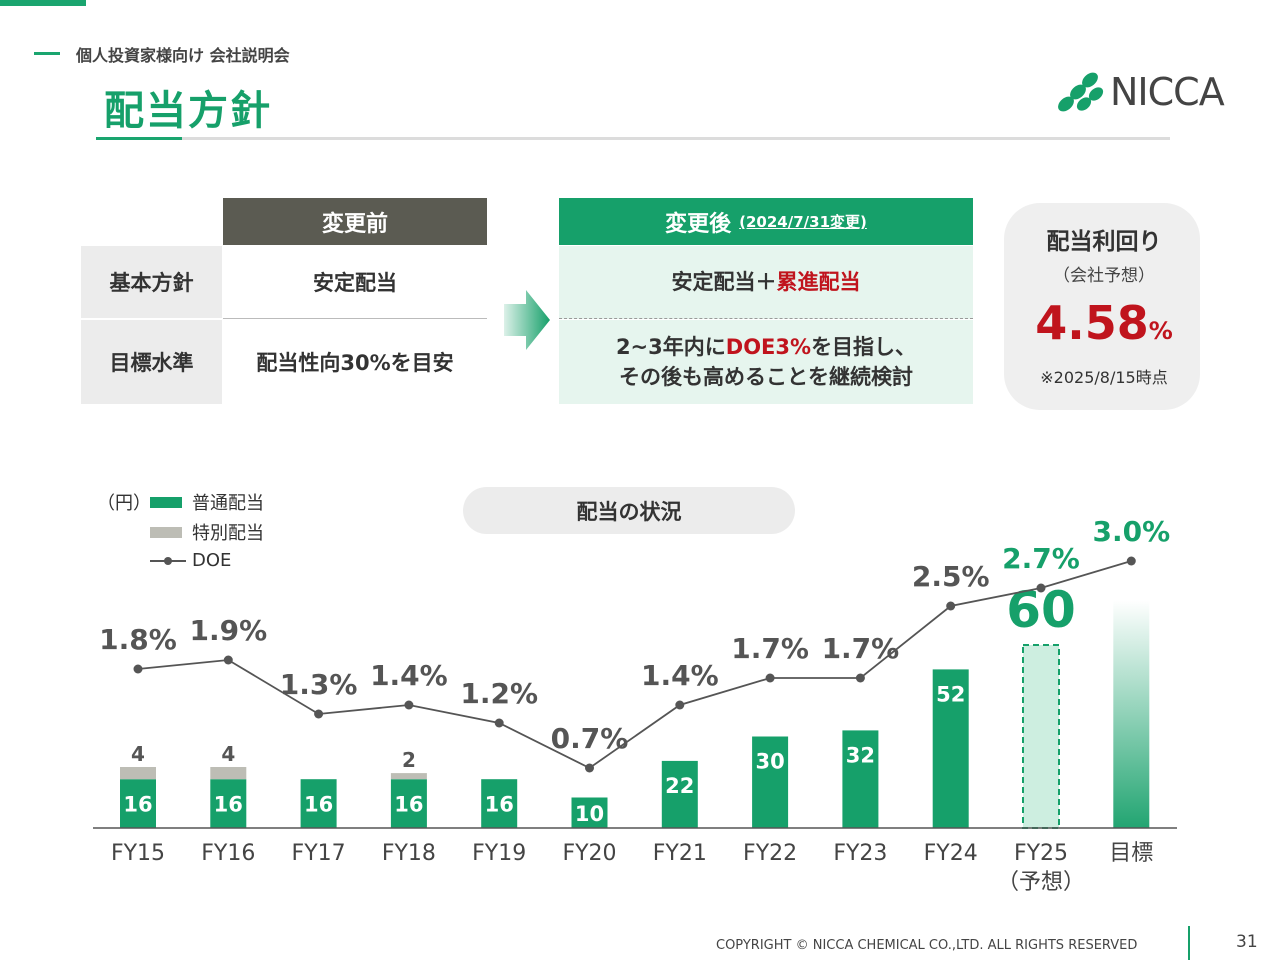 This screenshot has height=960, width=1280. What do you see at coordinates (138, 639) in the screenshot?
I see `doe-label: 1.8%` at bounding box center [138, 639].